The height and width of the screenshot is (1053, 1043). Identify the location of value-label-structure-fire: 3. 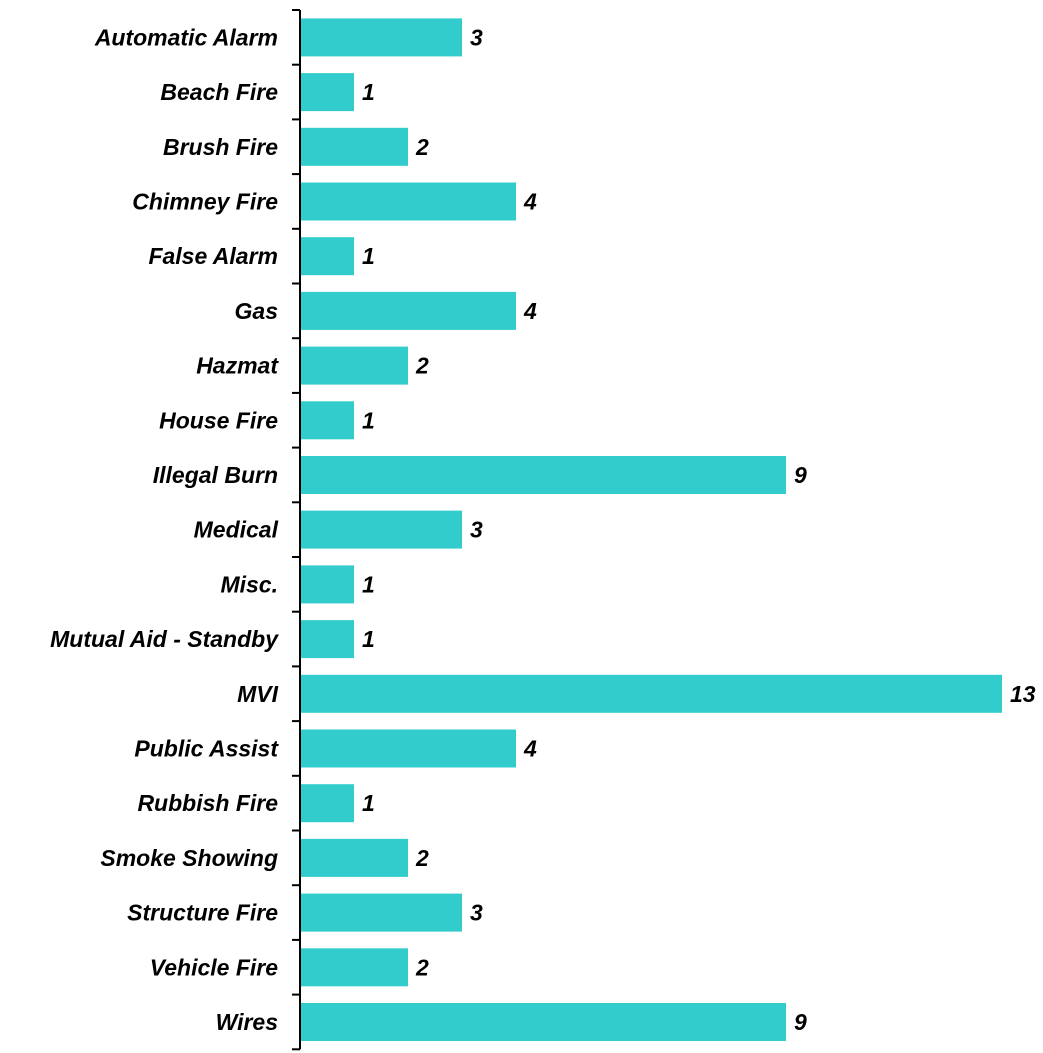
(476, 913).